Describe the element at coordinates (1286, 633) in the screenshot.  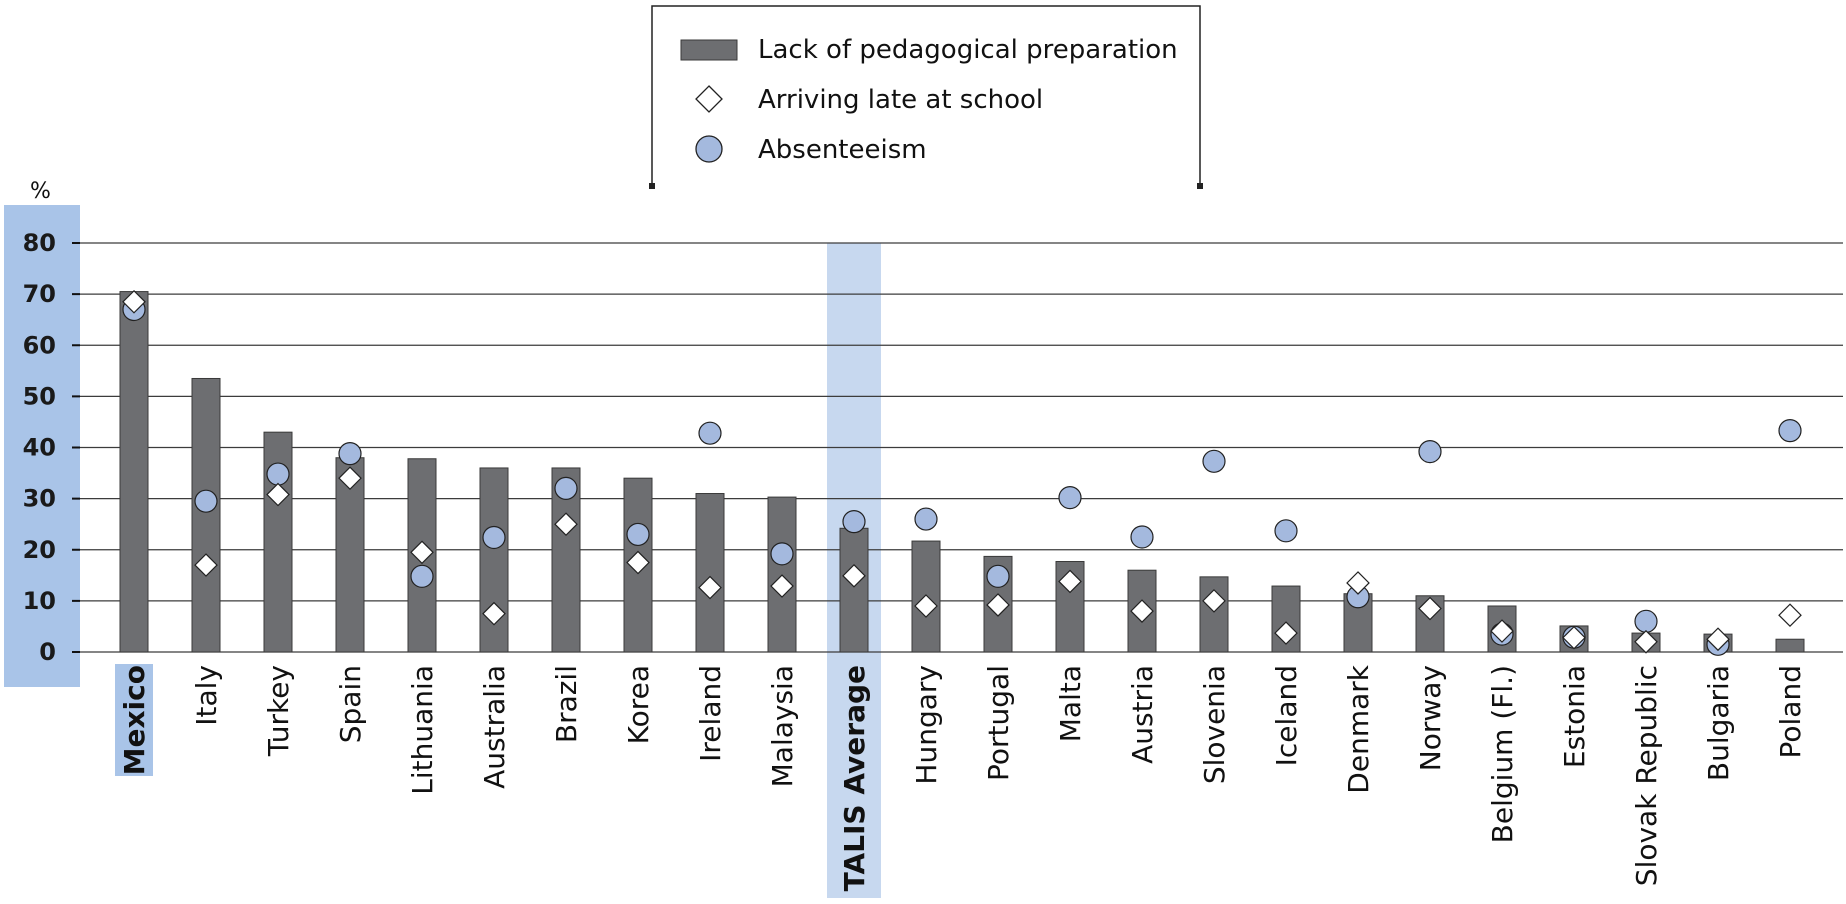
I see `point-arriving-late-iceland` at that location.